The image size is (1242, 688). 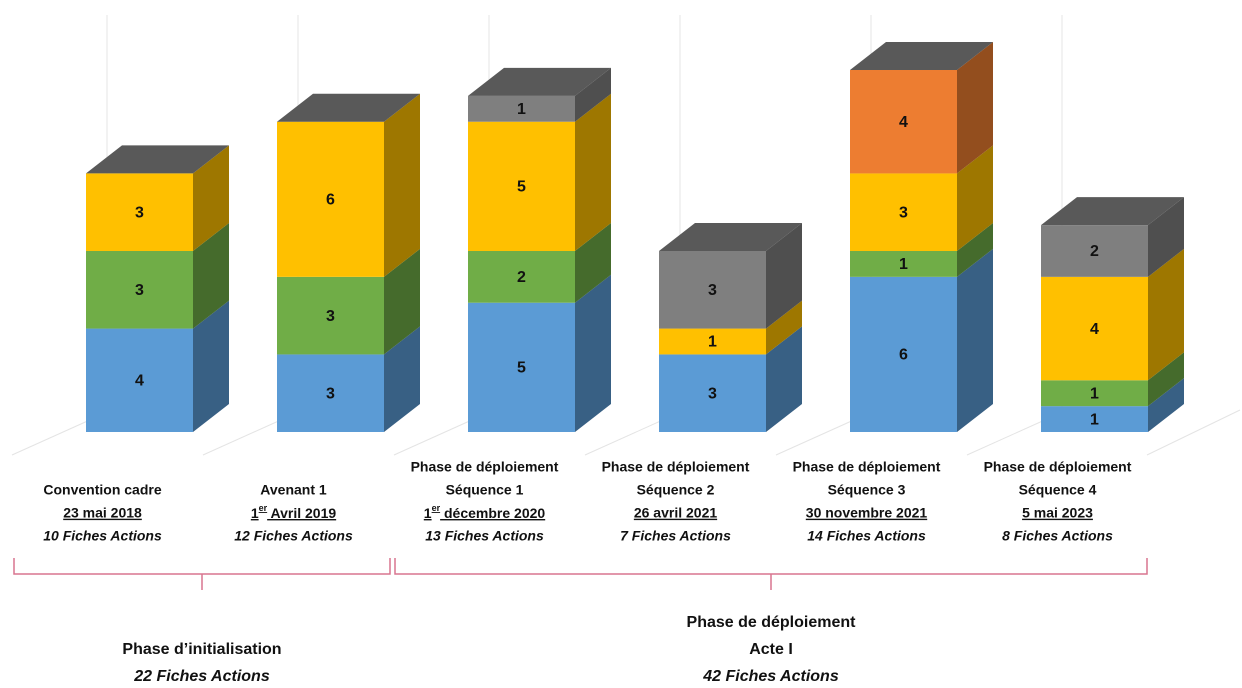 I want to click on category-label: Convention cadre, so click(x=102, y=490).